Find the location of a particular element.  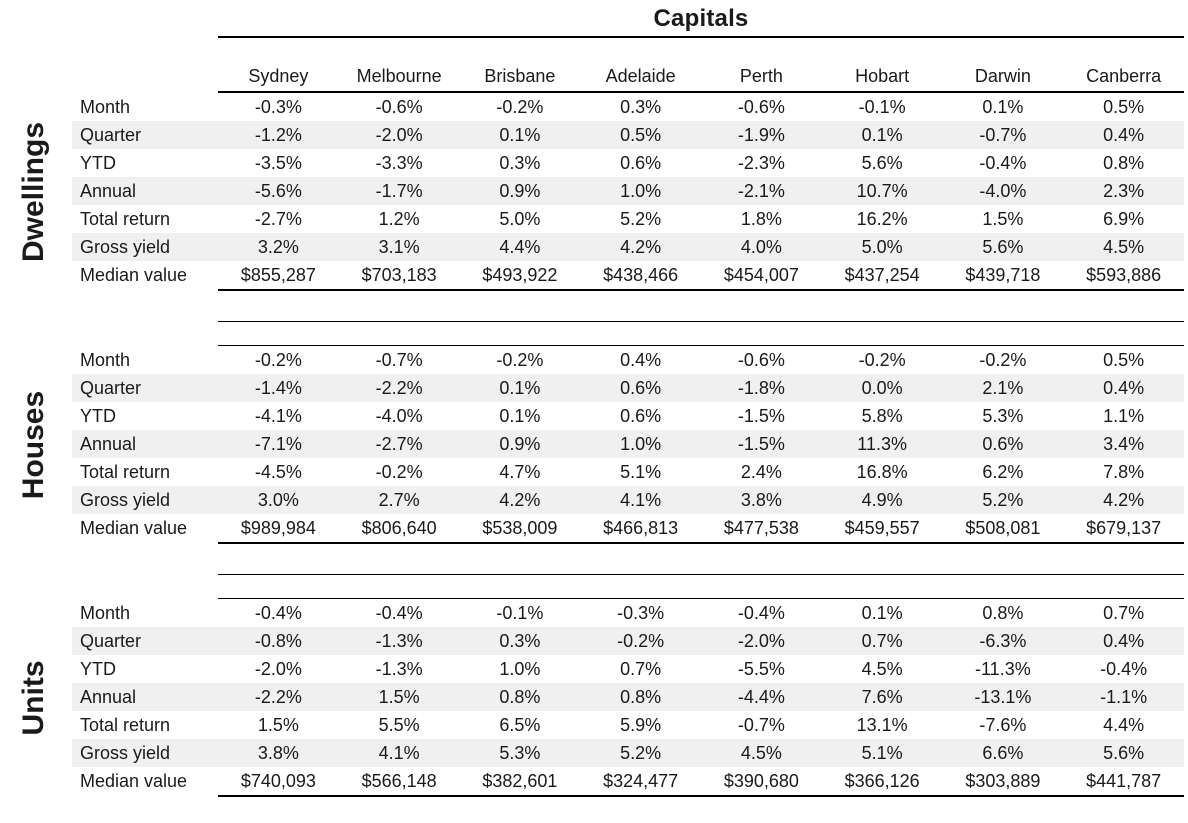

row-cells: -2.2% 1.5% 0.8% 0.8% -4.4% 7.6% -13.1% -1.1% is located at coordinates (701, 697).